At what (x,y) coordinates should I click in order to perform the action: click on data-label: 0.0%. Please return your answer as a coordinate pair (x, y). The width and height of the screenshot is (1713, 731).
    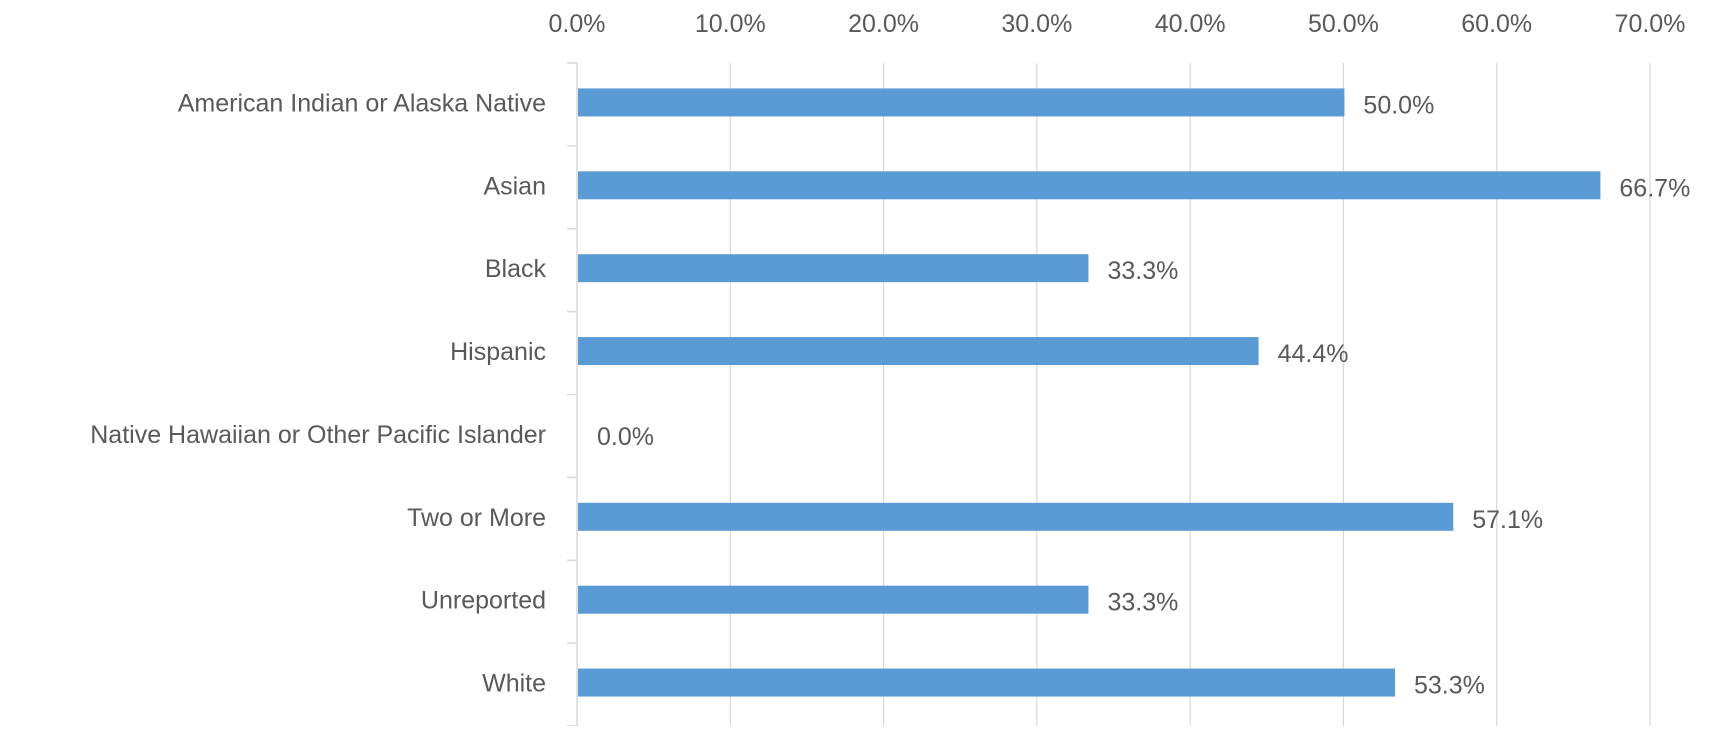
    Looking at the image, I should click on (625, 437).